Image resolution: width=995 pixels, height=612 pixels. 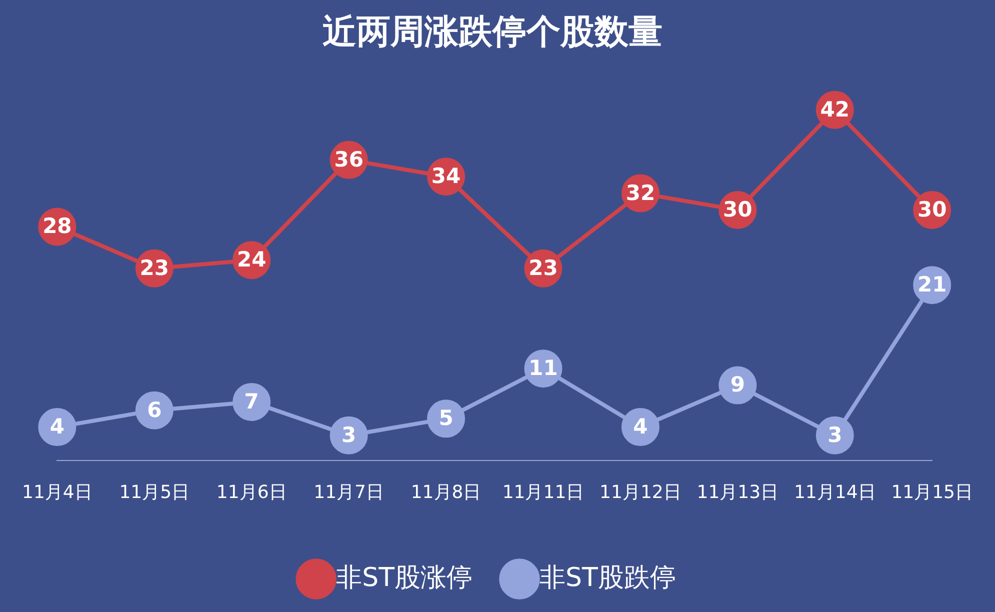 What do you see at coordinates (446, 418) in the screenshot?
I see `data-label: 5` at bounding box center [446, 418].